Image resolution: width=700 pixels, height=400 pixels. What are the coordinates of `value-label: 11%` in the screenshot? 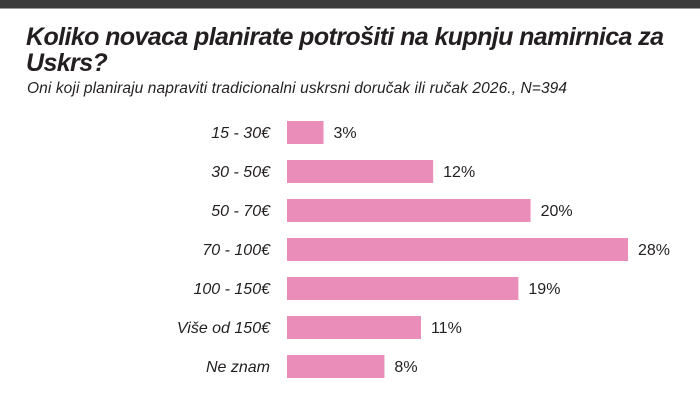 It's located at (446, 328).